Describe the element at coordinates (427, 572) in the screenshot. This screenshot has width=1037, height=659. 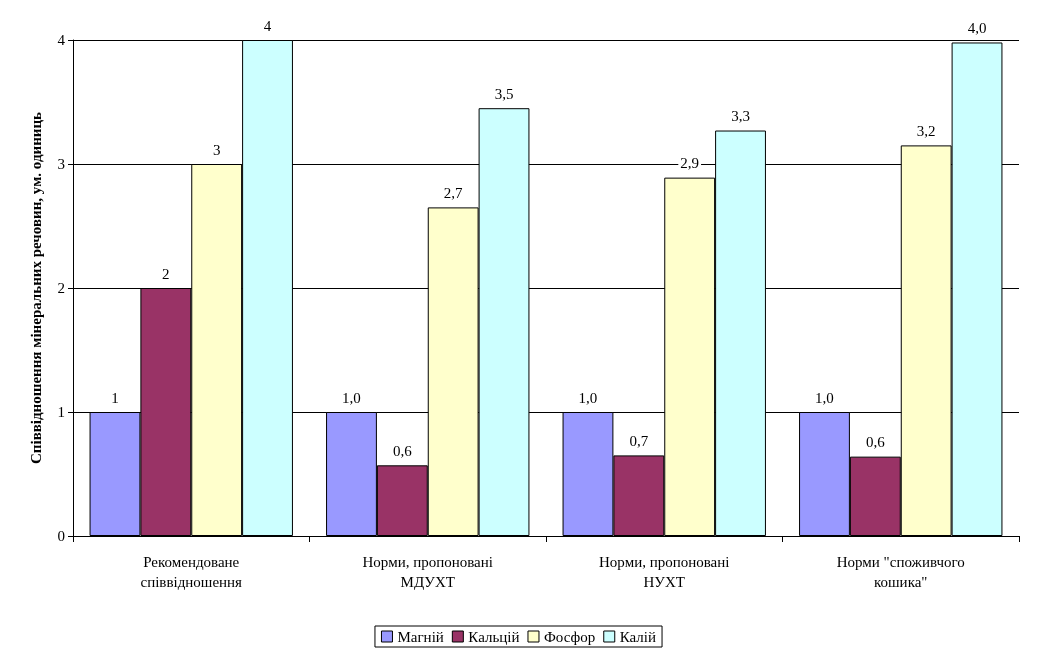
I see `x-tick-label: Норми, пропоновані МДУХТ` at that location.